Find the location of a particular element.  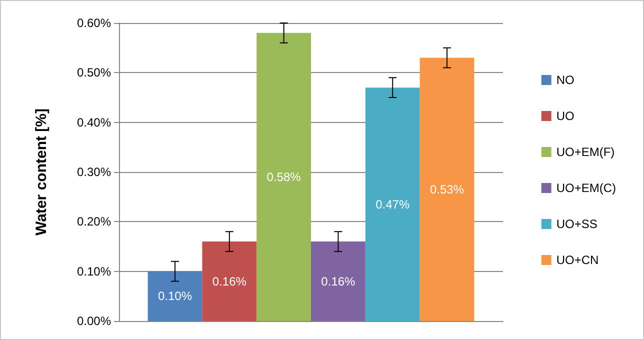

y-tick-label: 0.50% is located at coordinates (94, 73).